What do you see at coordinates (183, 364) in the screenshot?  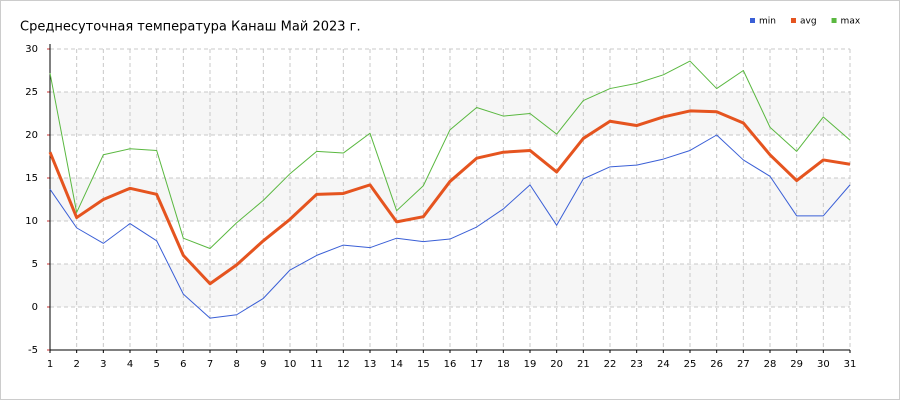 I see `x-tick-label: 6` at bounding box center [183, 364].